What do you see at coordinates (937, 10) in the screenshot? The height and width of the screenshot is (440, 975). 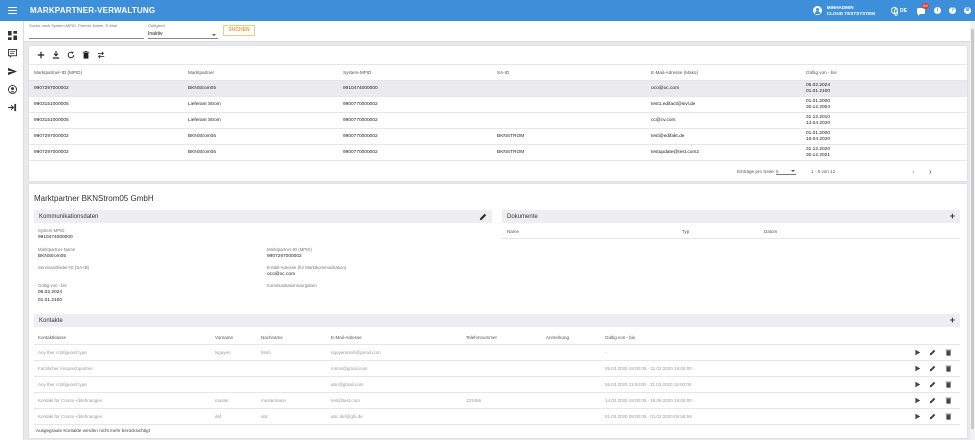 I see `info-icon: i` at bounding box center [937, 10].